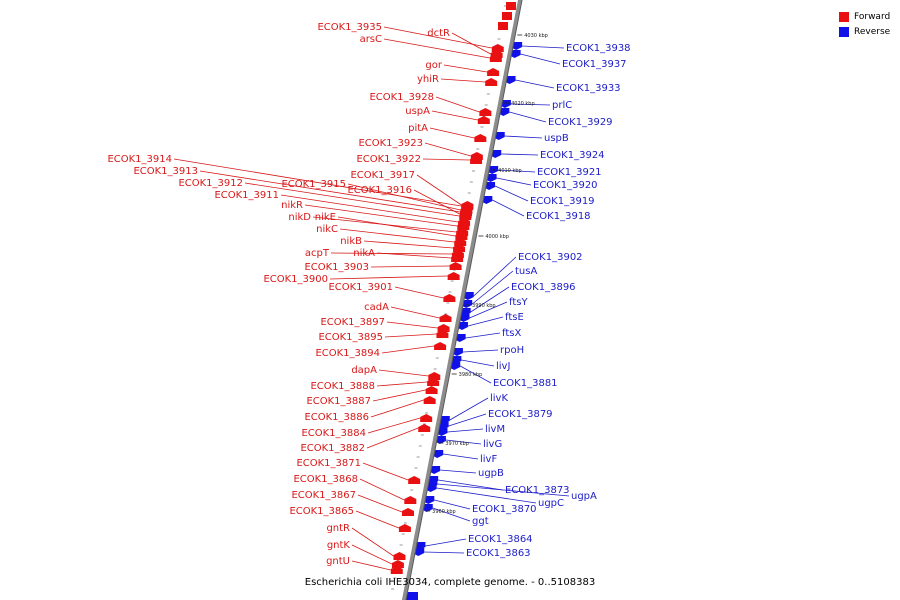 This screenshot has height=600, width=900. I want to click on forward-gene-label: ECOK1_3928, so click(401, 97).